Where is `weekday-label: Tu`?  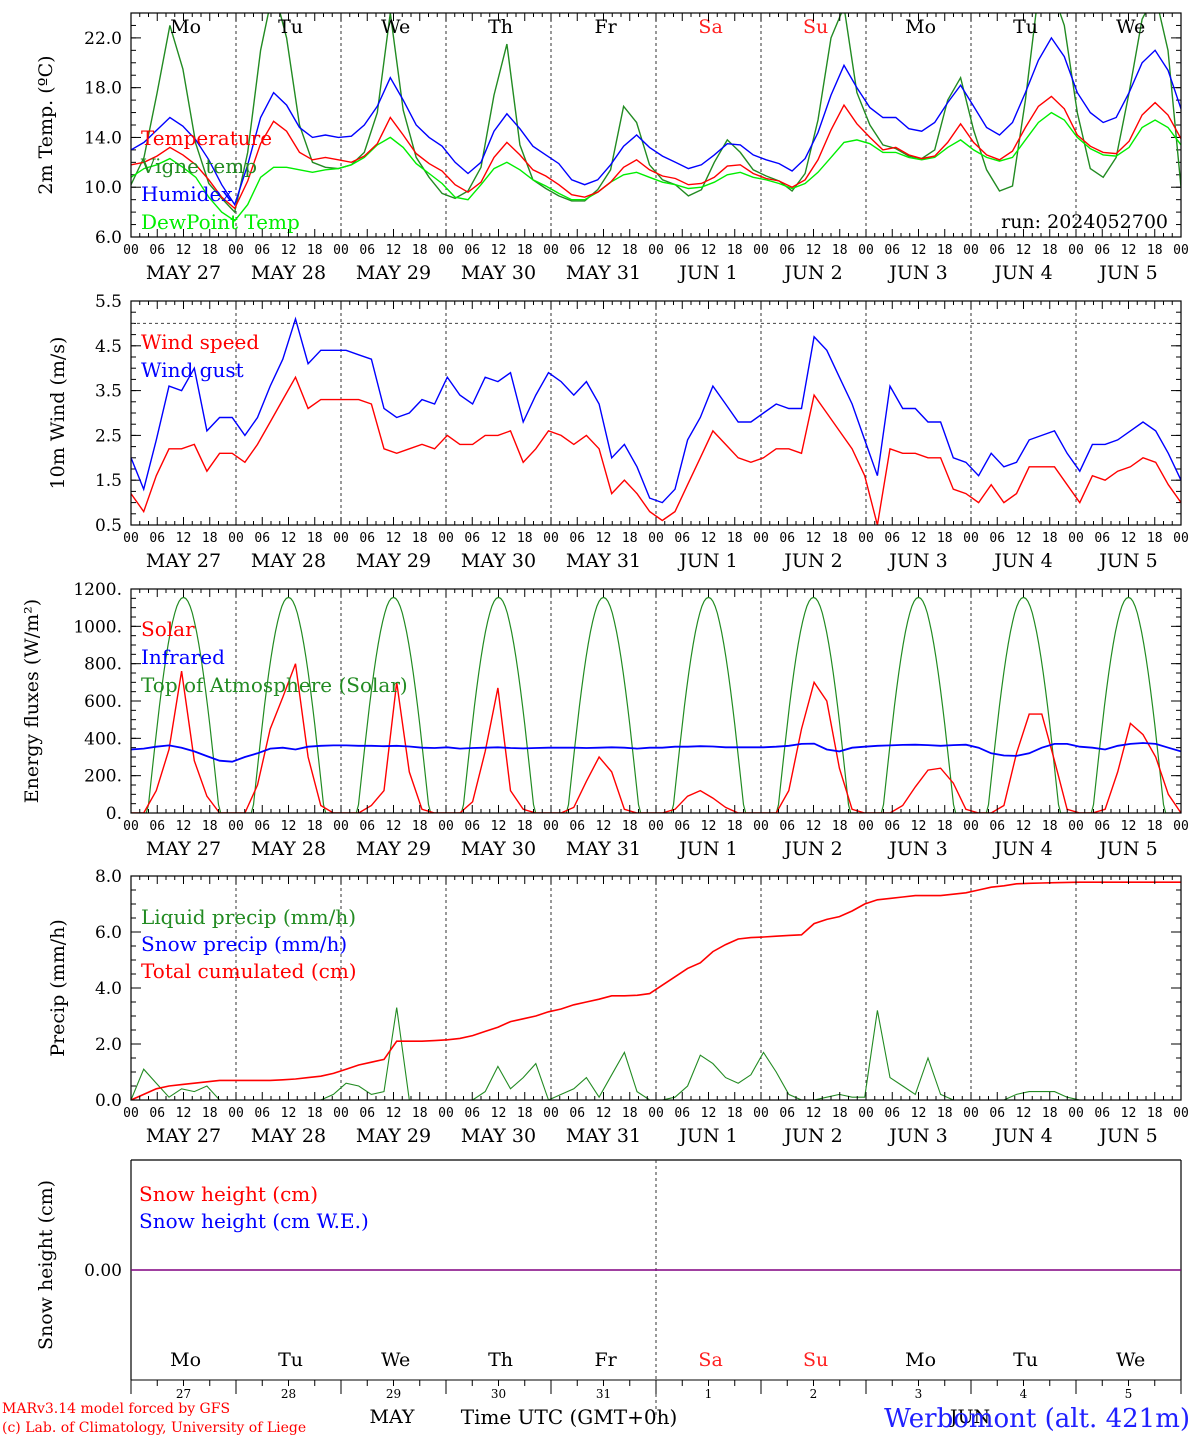 weekday-label: Tu is located at coordinates (1025, 1360).